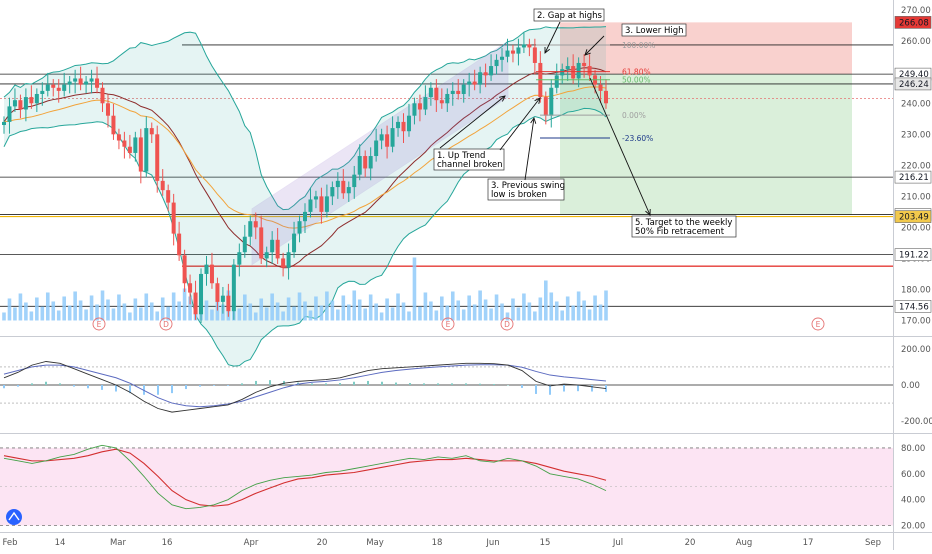 This screenshot has height=554, width=932. What do you see at coordinates (818, 324) in the screenshot?
I see `event-marker-label: E` at bounding box center [818, 324].